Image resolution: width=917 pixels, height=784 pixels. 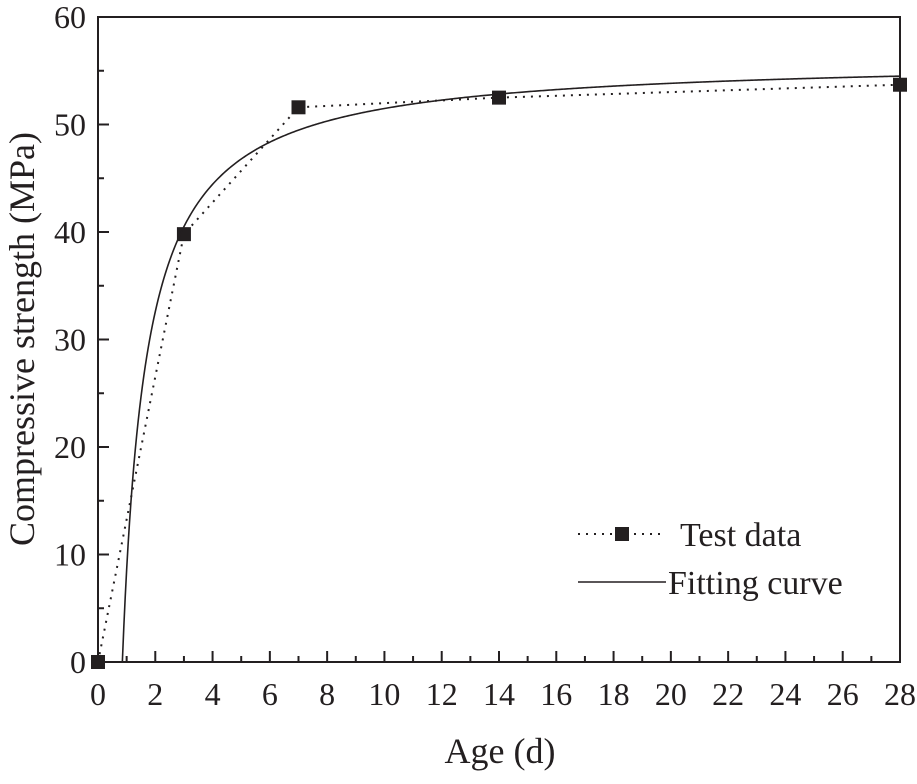 I want to click on y-tick-label: 10, so click(x=70, y=555).